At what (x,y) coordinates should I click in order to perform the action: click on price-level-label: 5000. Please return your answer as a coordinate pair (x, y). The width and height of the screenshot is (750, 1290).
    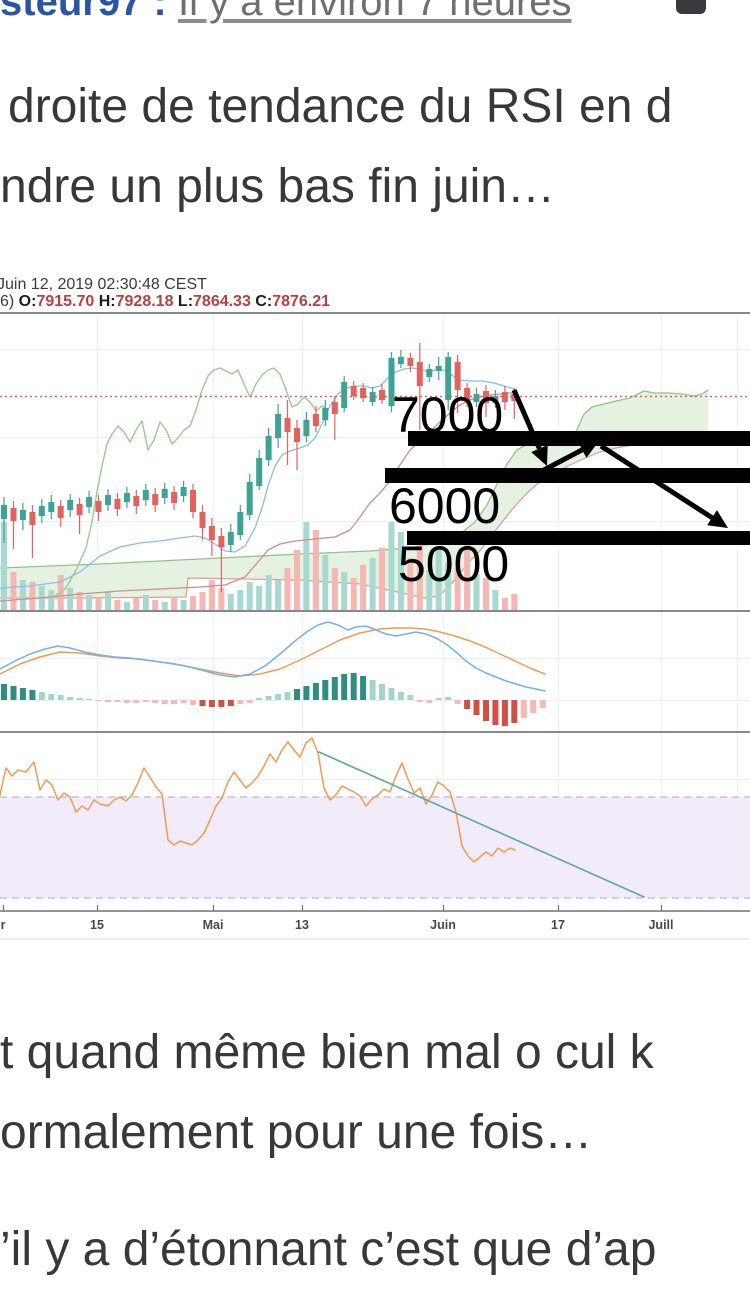
    Looking at the image, I should click on (453, 564).